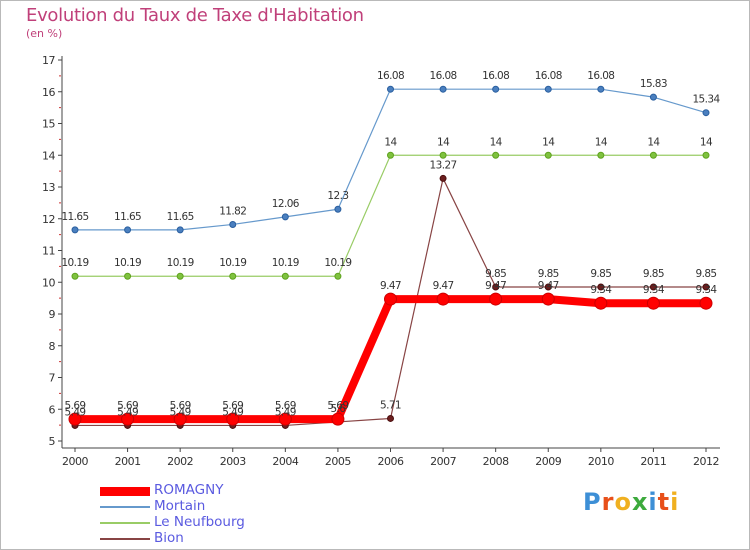 This screenshot has height=550, width=750. What do you see at coordinates (285, 461) in the screenshot?
I see `x-tick-label: 2004` at bounding box center [285, 461].